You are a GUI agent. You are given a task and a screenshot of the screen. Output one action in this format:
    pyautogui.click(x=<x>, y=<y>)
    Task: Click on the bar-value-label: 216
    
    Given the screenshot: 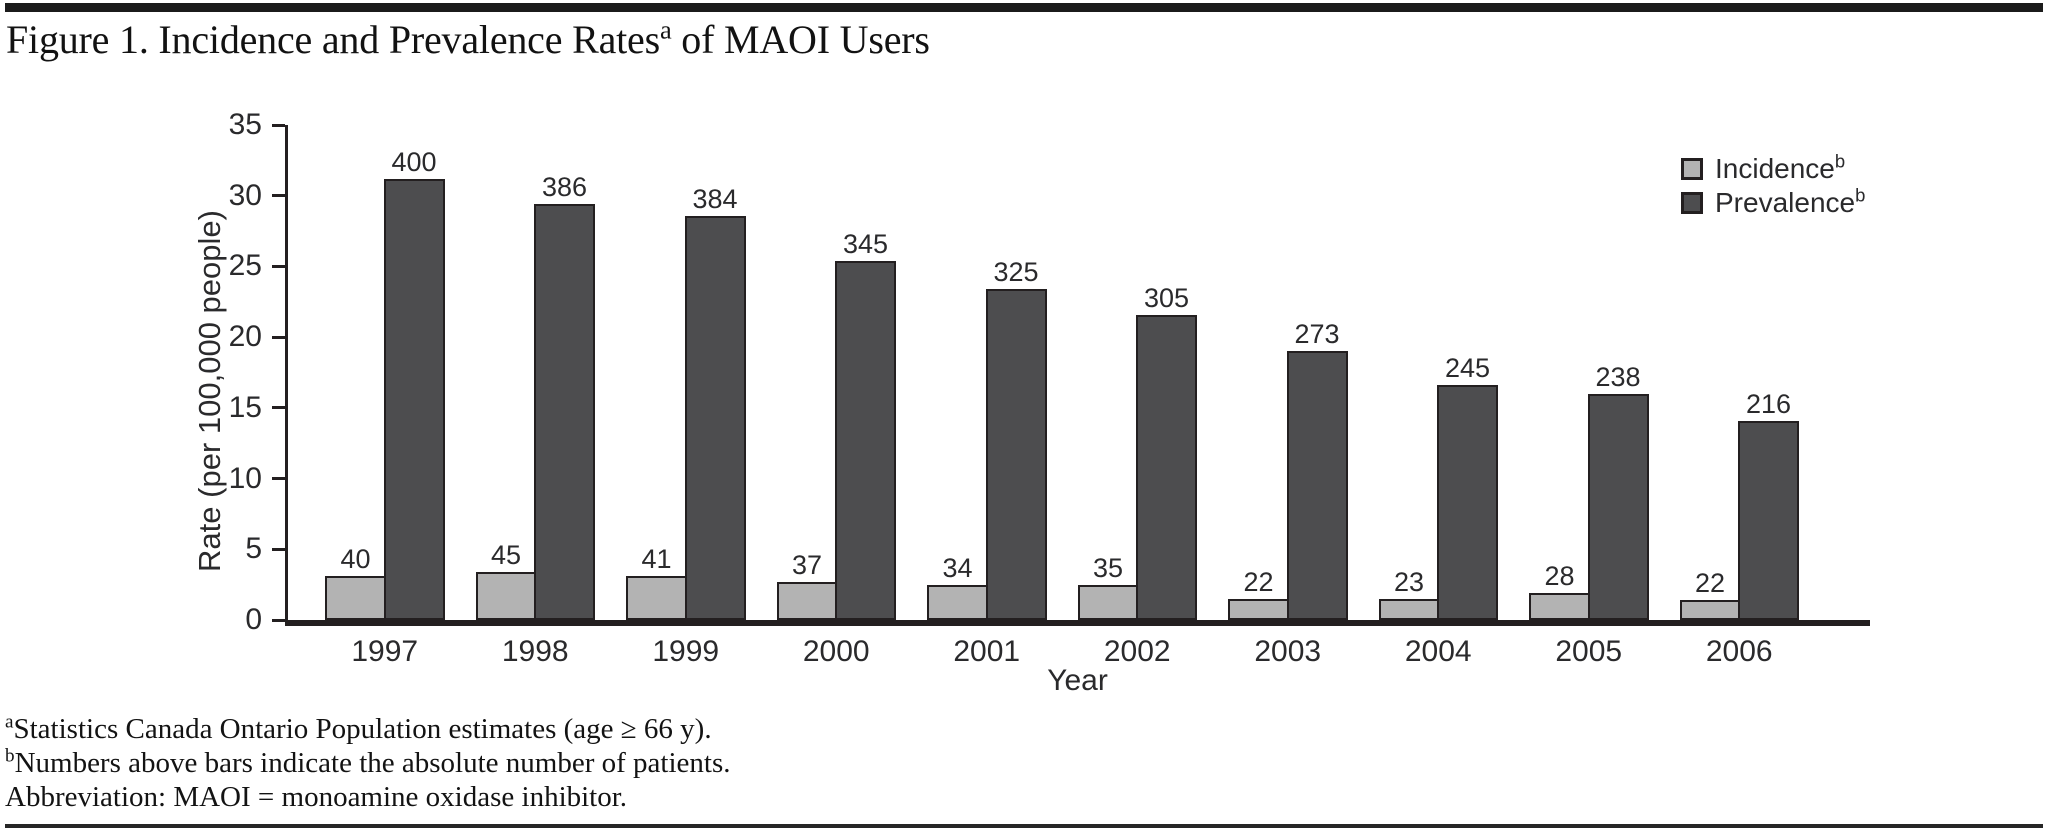 What is the action you would take?
    pyautogui.click(x=1768, y=403)
    